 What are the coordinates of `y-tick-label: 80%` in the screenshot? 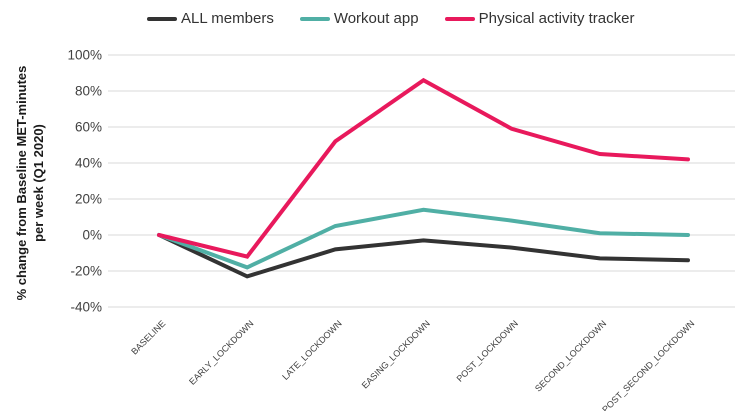 It's located at (88, 91).